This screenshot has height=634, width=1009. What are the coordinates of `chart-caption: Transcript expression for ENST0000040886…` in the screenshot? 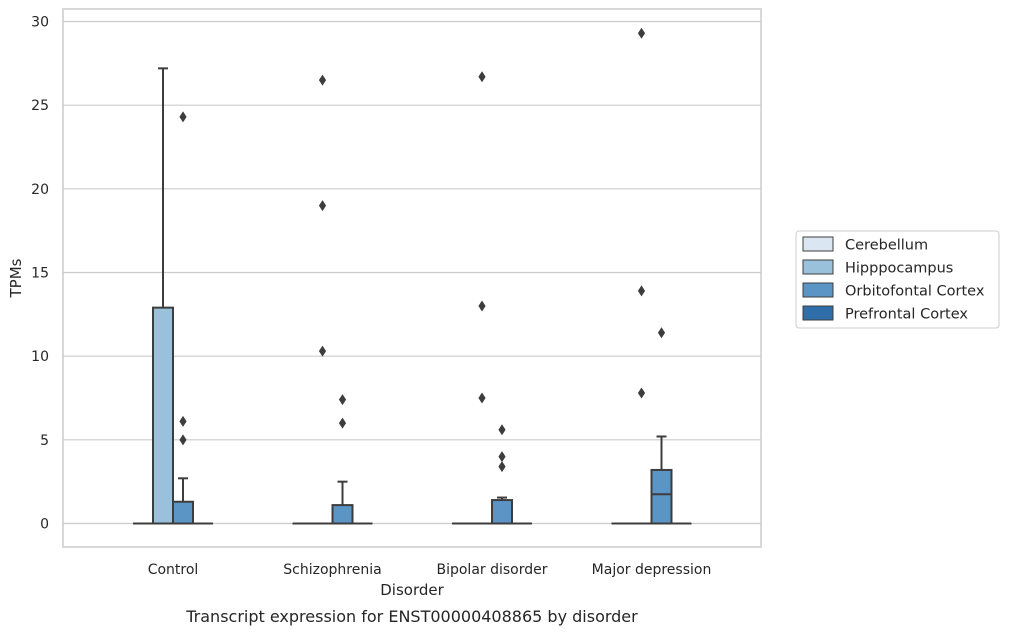 It's located at (411, 616).